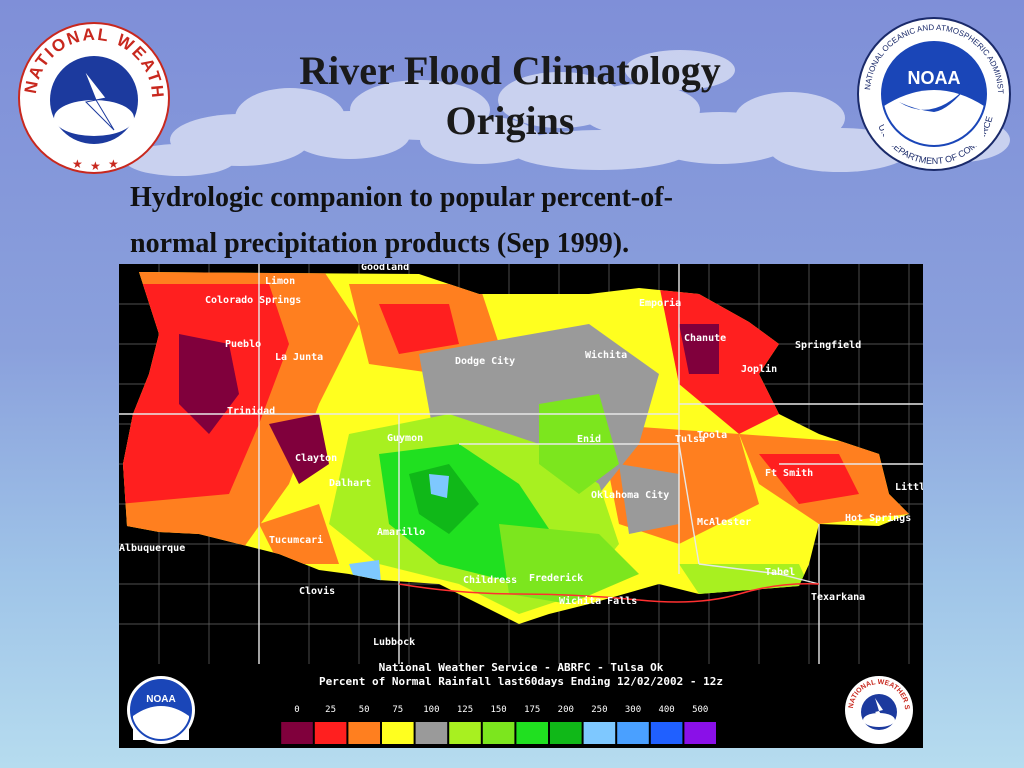 This screenshot has width=1024, height=768. I want to click on legend-label: 150, so click(498, 710).